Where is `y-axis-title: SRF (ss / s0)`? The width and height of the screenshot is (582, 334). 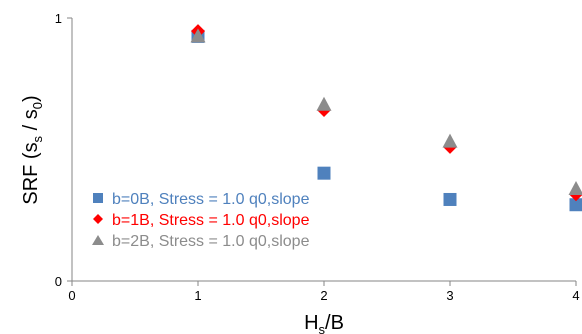 y-axis-title: SRF (ss / s0) is located at coordinates (32, 149).